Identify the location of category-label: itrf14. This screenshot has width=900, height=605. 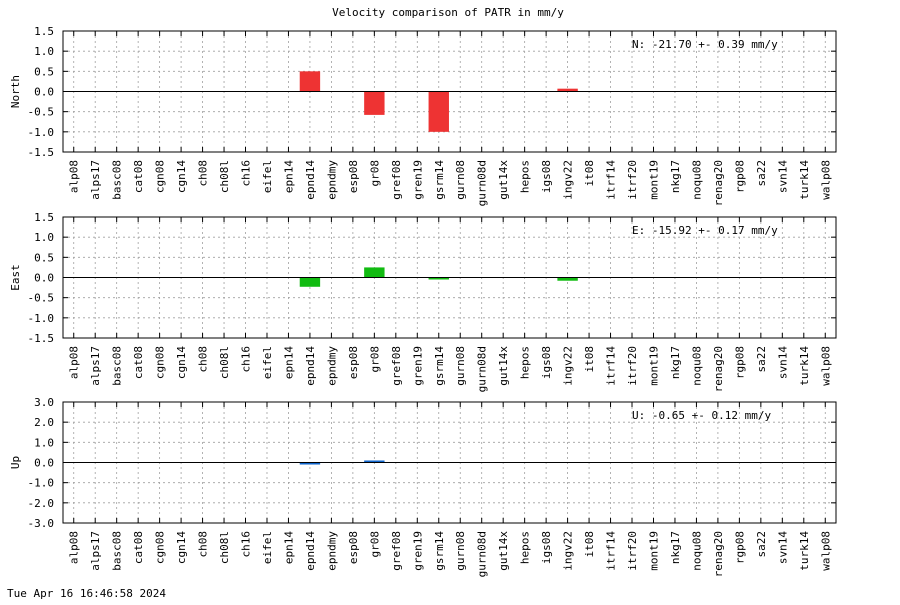
(611, 180).